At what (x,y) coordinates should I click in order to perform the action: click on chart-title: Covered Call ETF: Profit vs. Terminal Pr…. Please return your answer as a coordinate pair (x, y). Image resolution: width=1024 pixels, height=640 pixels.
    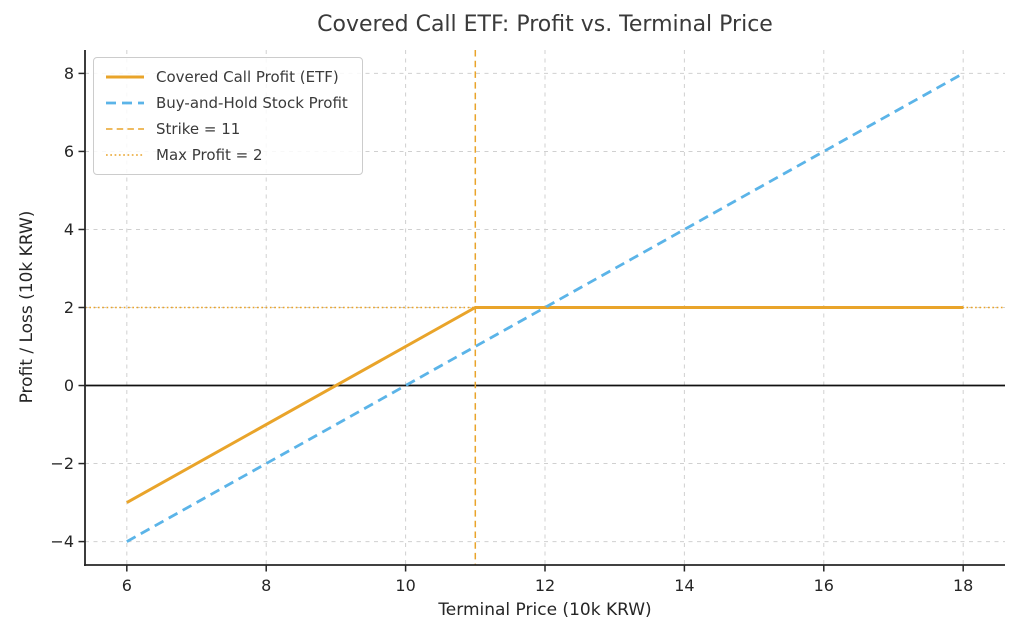
    Looking at the image, I should click on (545, 24).